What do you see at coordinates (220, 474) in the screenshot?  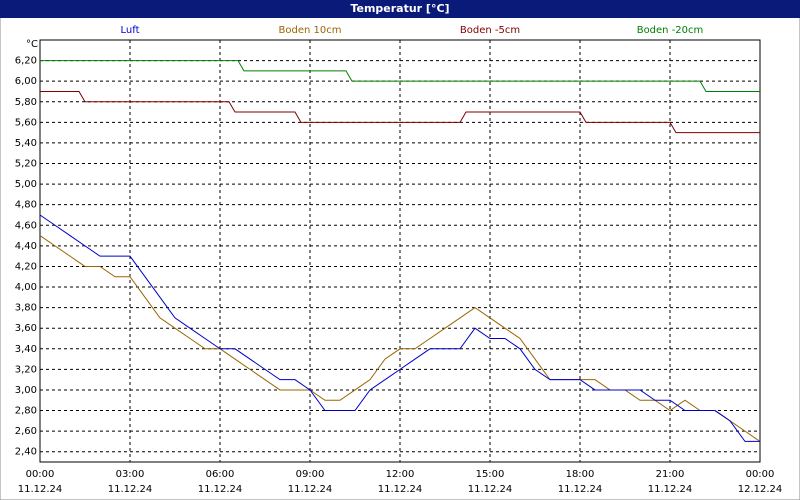 I see `x-tick-label: 06:00` at bounding box center [220, 474].